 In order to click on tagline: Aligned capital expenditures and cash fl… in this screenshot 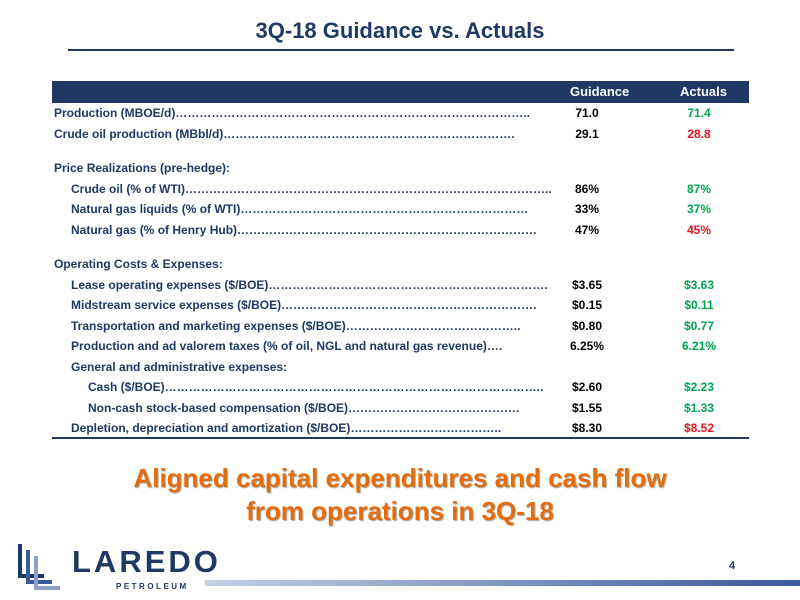, I will do `click(400, 495)`.